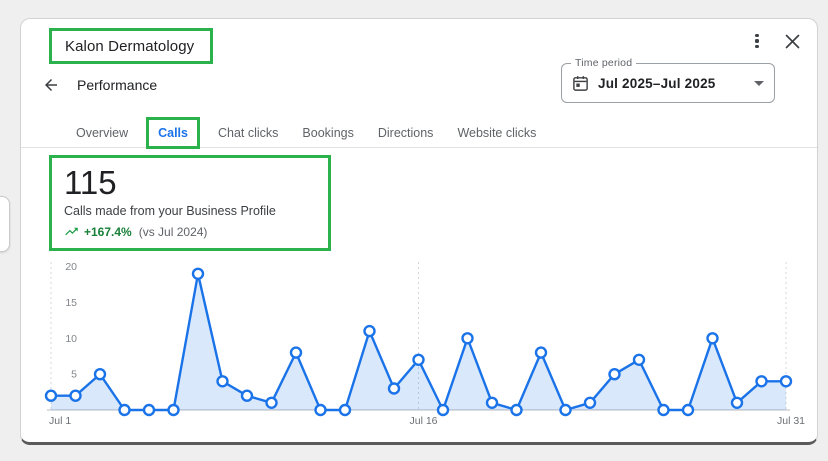  I want to click on back-arrow-icon, so click(51, 85).